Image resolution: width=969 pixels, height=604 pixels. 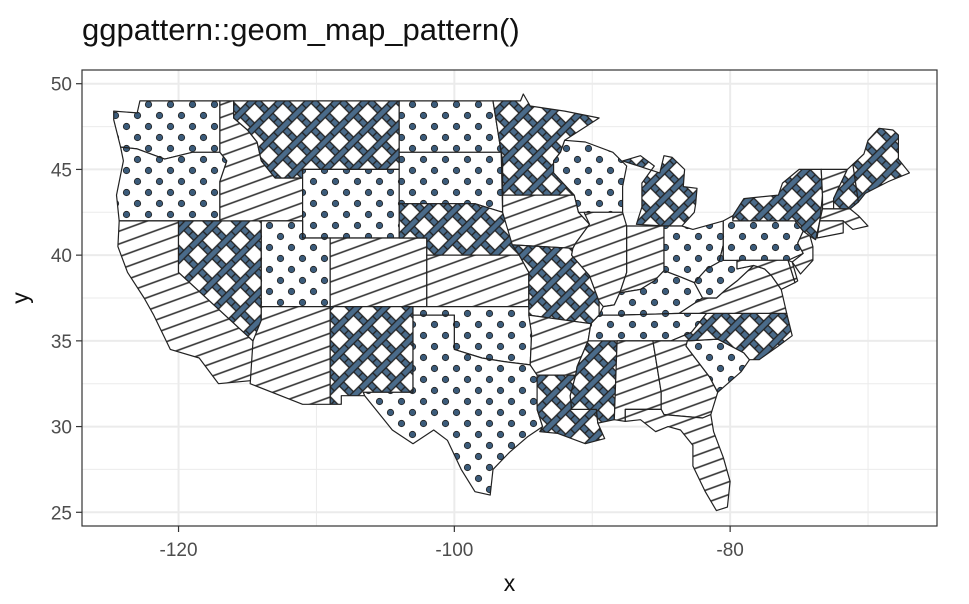 I want to click on x-axis: -120 -100 -80, so click(x=452, y=543).